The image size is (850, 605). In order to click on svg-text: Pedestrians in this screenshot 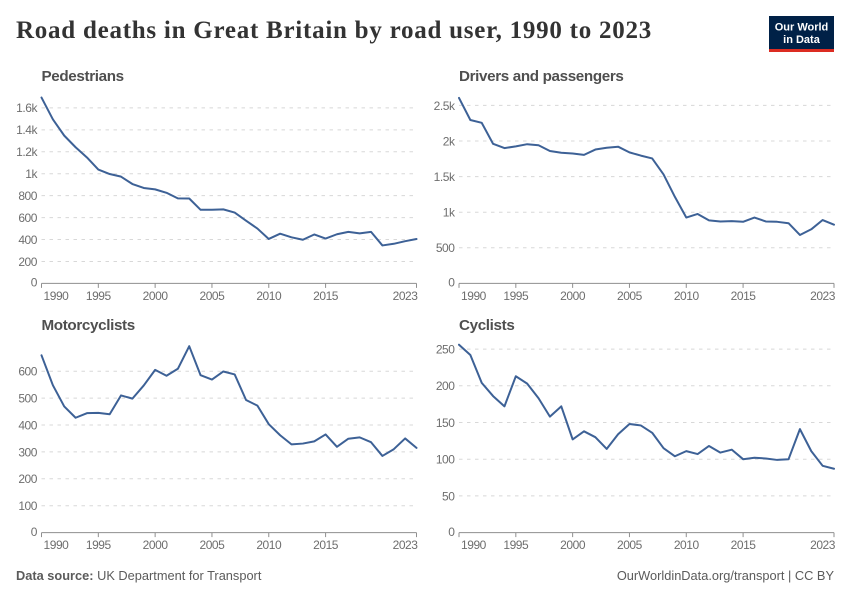, I will do `click(83, 76)`.